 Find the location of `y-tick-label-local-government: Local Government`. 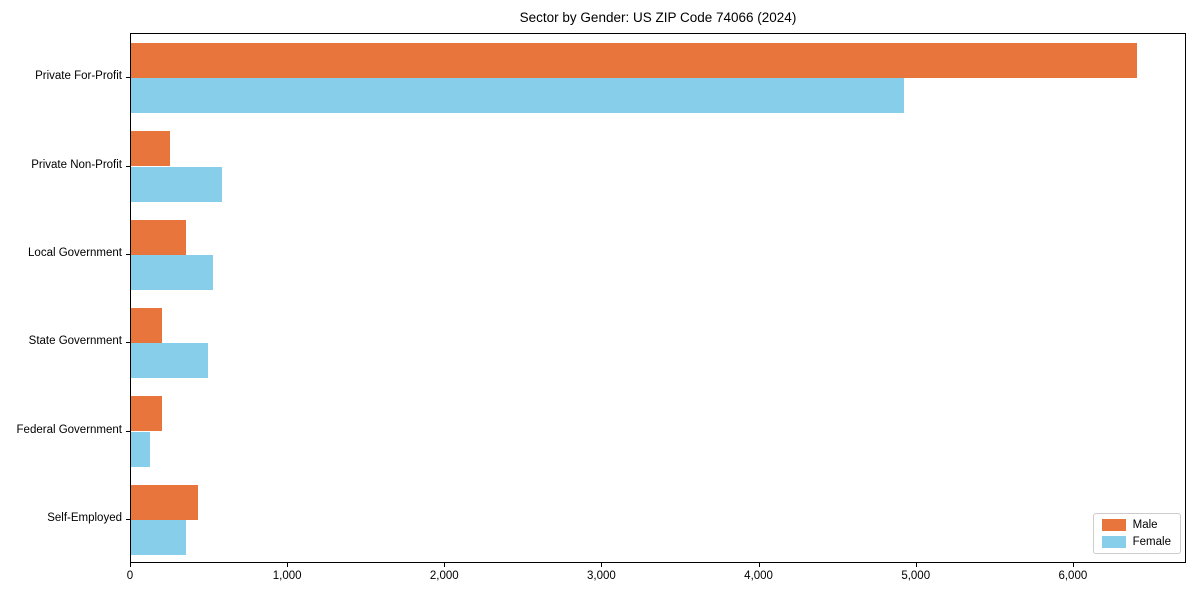

y-tick-label-local-government: Local Government is located at coordinates (75, 252).